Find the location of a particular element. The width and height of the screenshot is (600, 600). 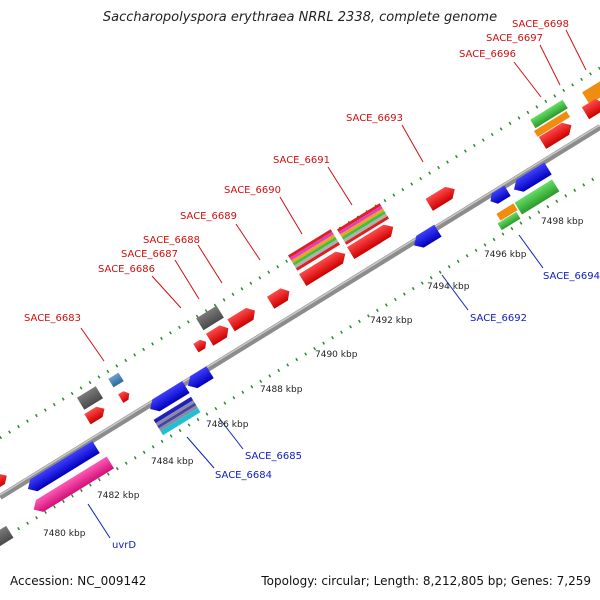

tick-label: 7480 kbp is located at coordinates (64, 534).